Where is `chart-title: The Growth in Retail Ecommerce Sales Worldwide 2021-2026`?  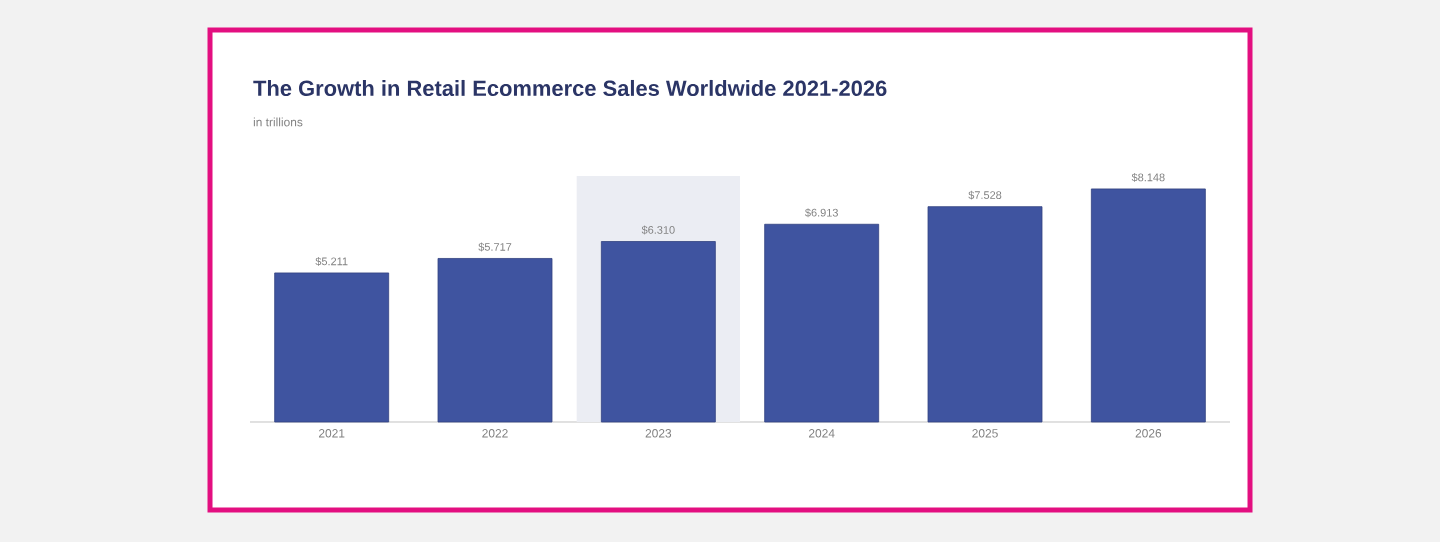
chart-title: The Growth in Retail Ecommerce Sales Worldwide 2021-2026 is located at coordinates (570, 88).